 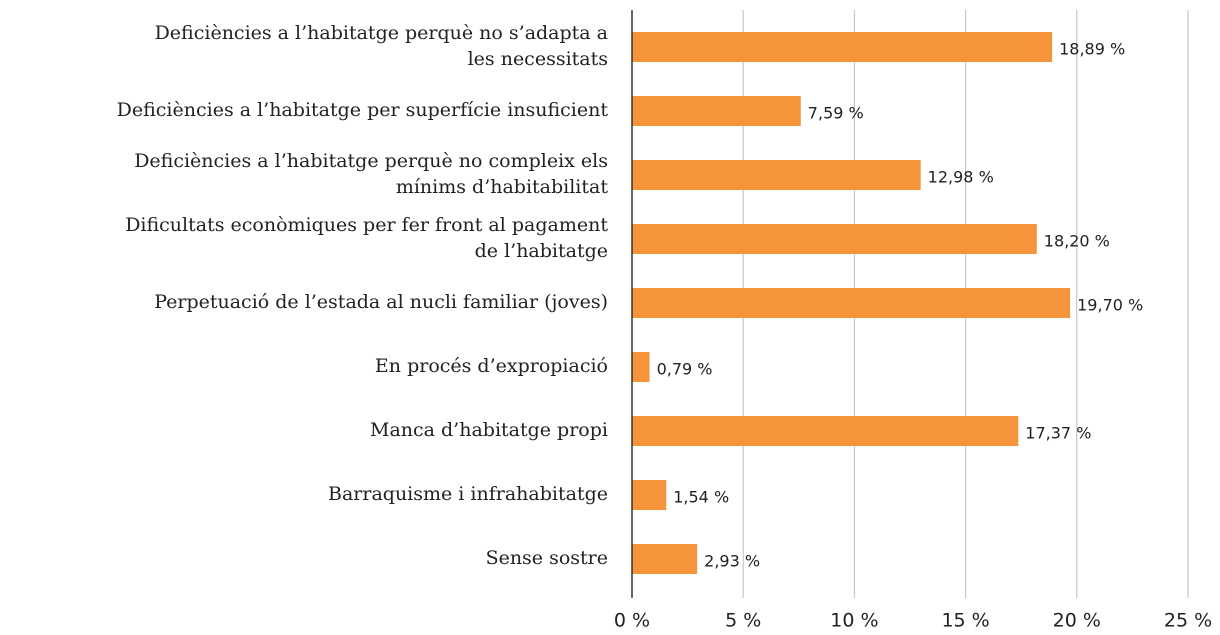 I want to click on data-label: 0,79 %, so click(x=685, y=369).